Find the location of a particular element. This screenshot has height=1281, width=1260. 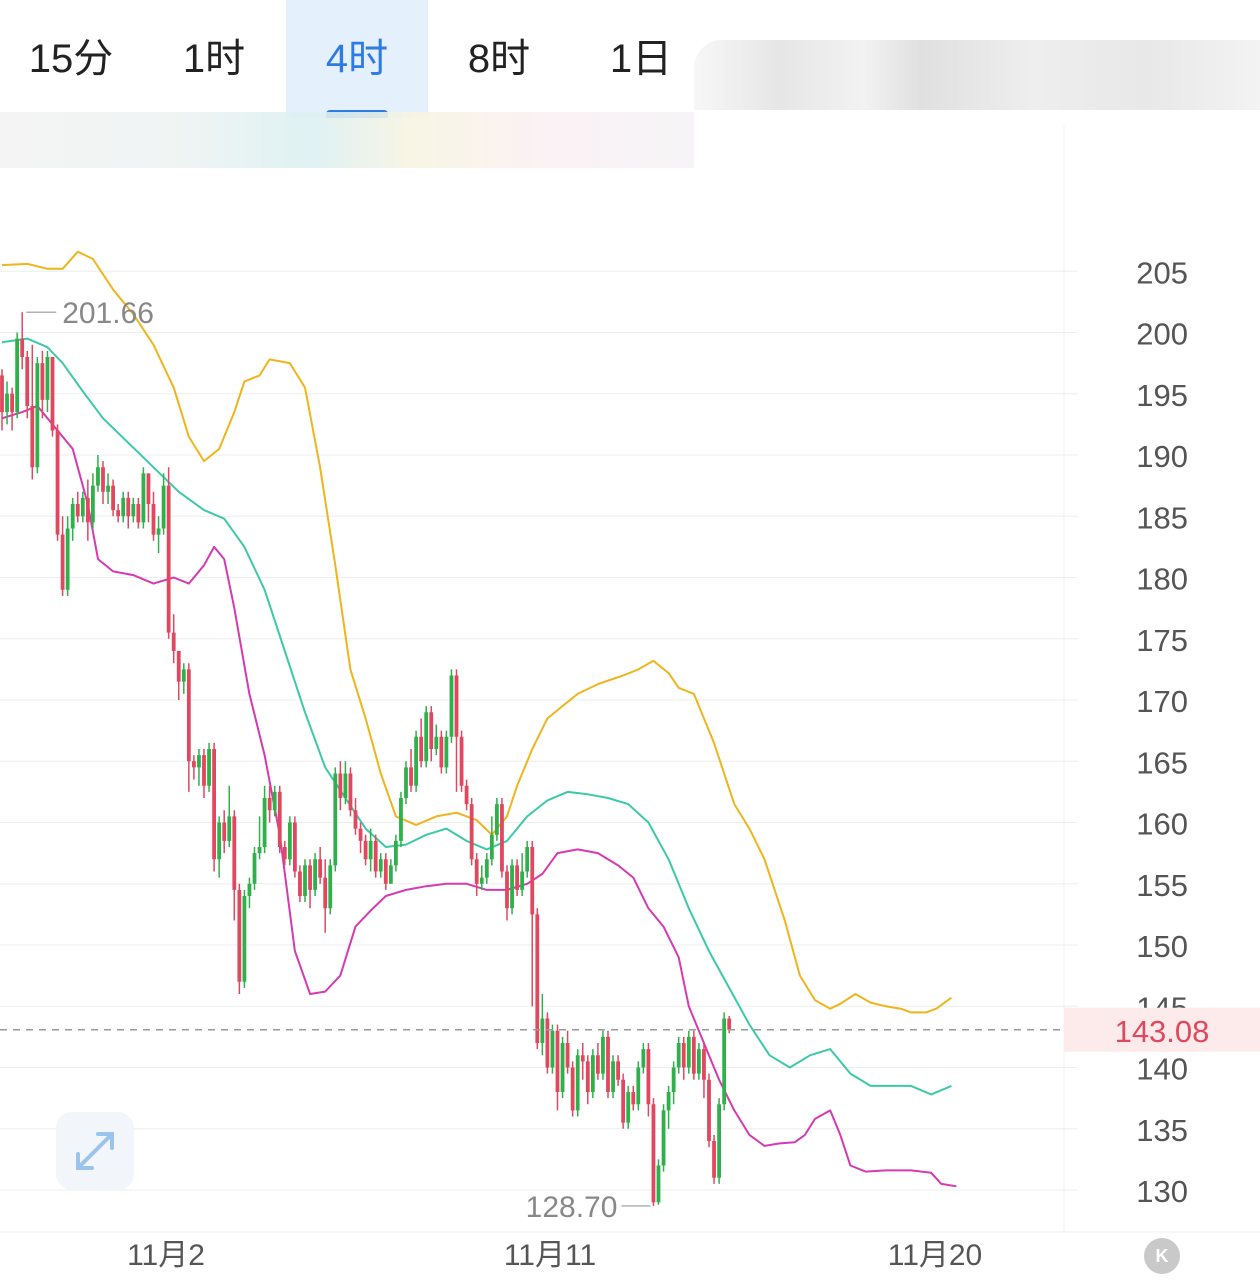

tab-1h: 1时 is located at coordinates (214, 59).